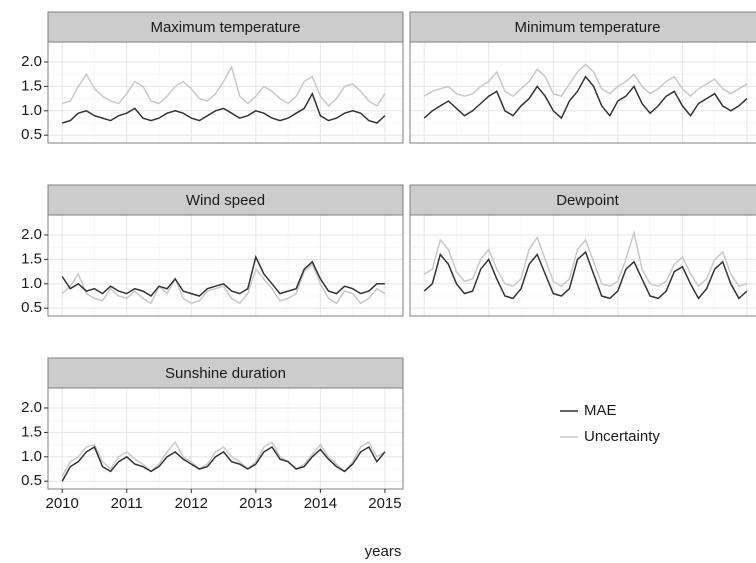 Image resolution: width=756 pixels, height=563 pixels. What do you see at coordinates (600, 410) in the screenshot?
I see `legend-label: MAE` at bounding box center [600, 410].